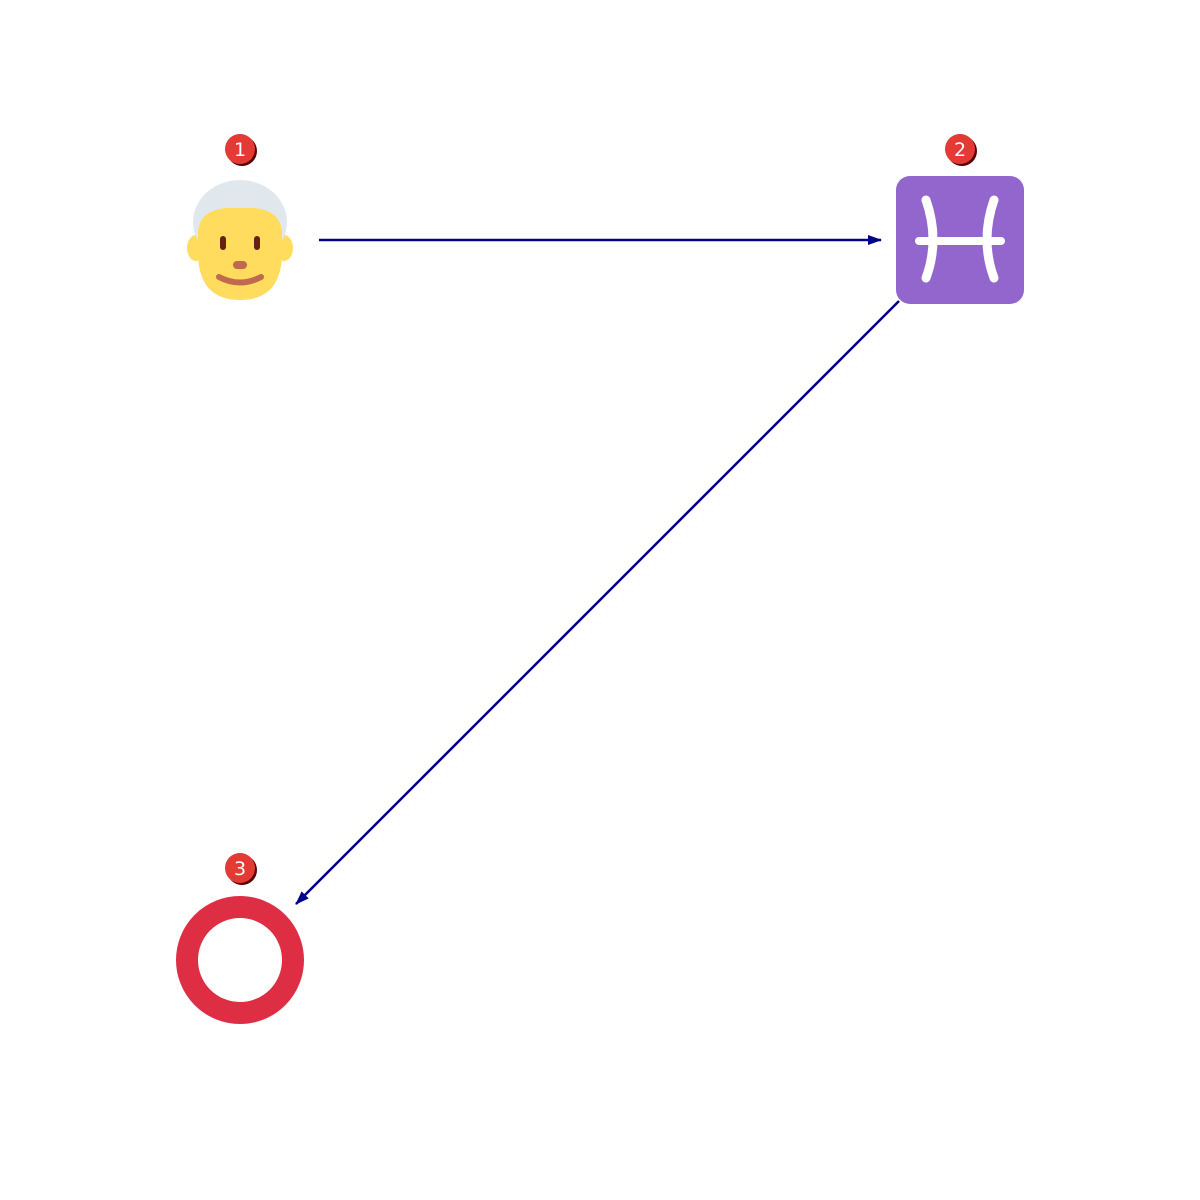  Describe the element at coordinates (960, 240) in the screenshot. I see `pisces-zodiac-icon` at that location.